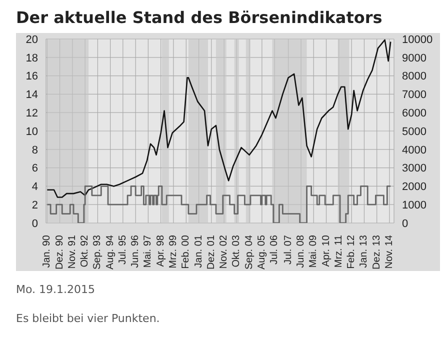 The image size is (448, 344). What do you see at coordinates (35, 206) in the screenshot?
I see `y-tick-label: 2` at bounding box center [35, 206].